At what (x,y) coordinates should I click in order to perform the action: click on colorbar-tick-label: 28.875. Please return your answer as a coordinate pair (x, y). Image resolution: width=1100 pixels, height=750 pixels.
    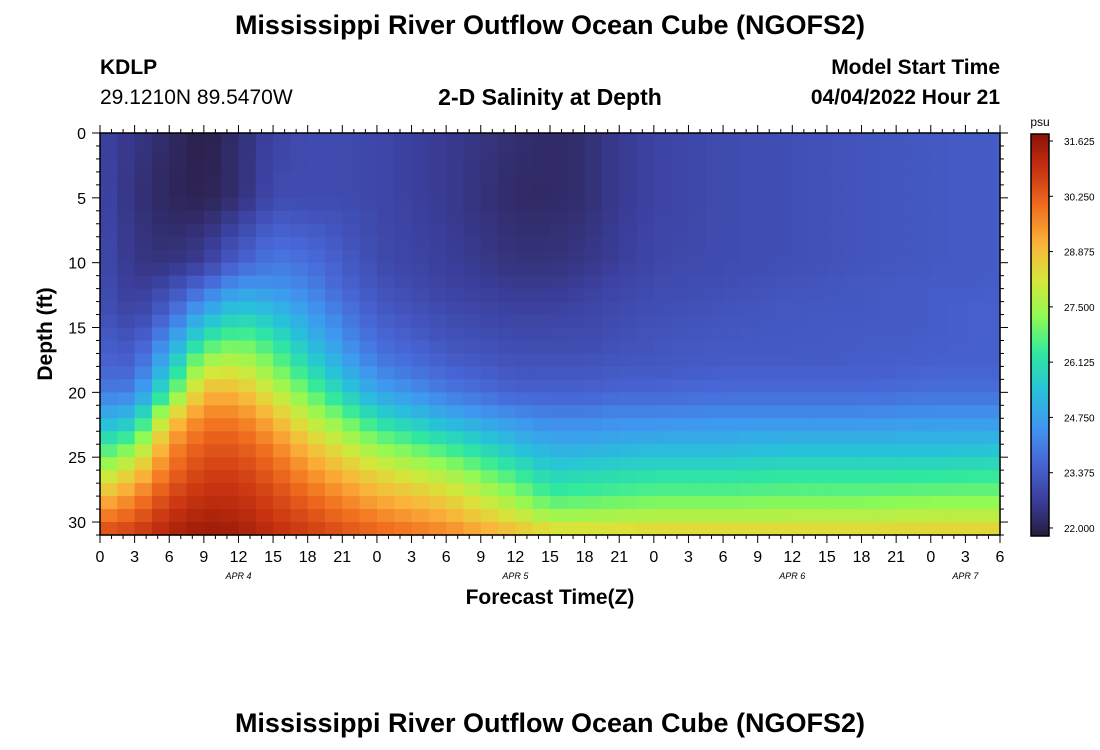
    Looking at the image, I should click on (1079, 253).